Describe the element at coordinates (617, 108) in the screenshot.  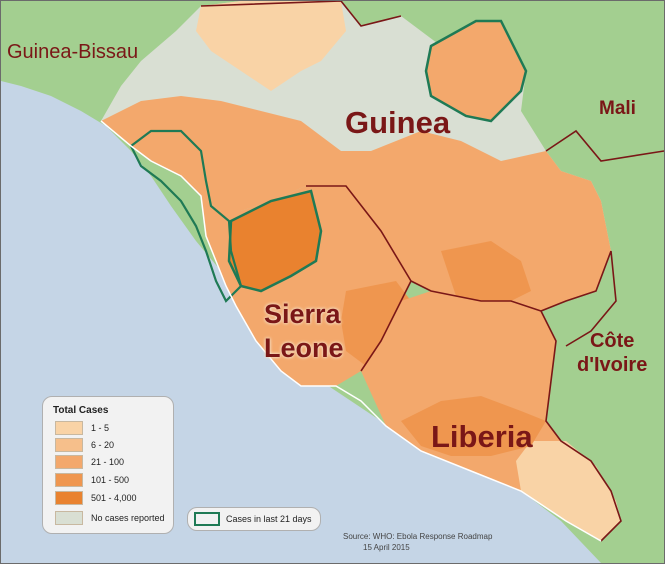
I see `label-mali: Mali` at that location.